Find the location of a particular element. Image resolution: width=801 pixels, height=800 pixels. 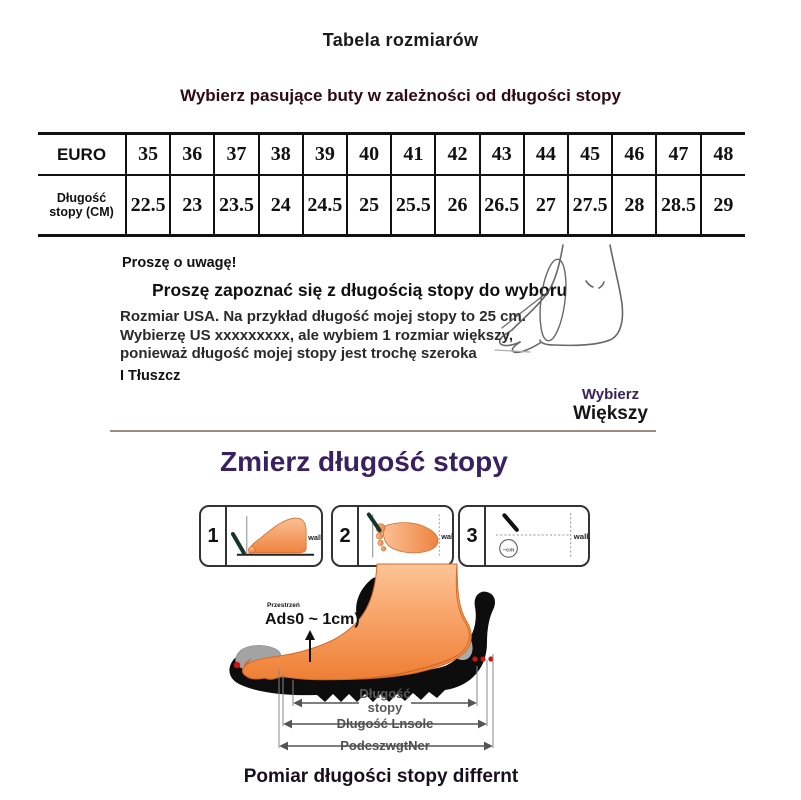

length-cm-cell: 29 is located at coordinates (722, 205).